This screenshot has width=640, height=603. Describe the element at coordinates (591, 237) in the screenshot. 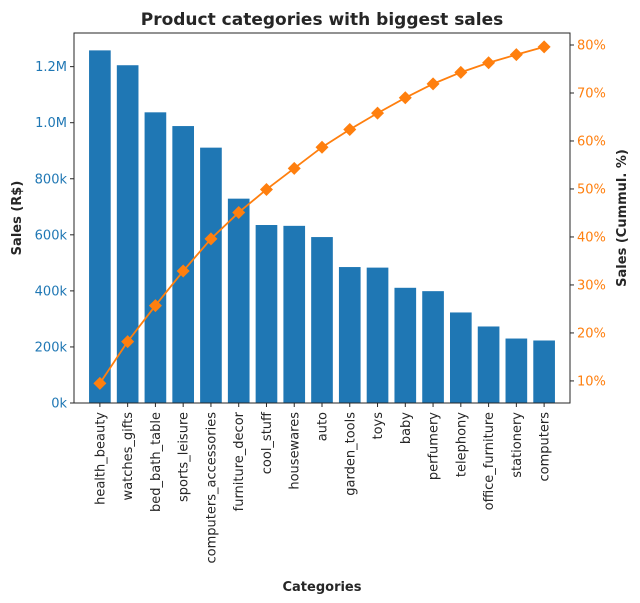

I see `right-tick-label: 40%` at that location.